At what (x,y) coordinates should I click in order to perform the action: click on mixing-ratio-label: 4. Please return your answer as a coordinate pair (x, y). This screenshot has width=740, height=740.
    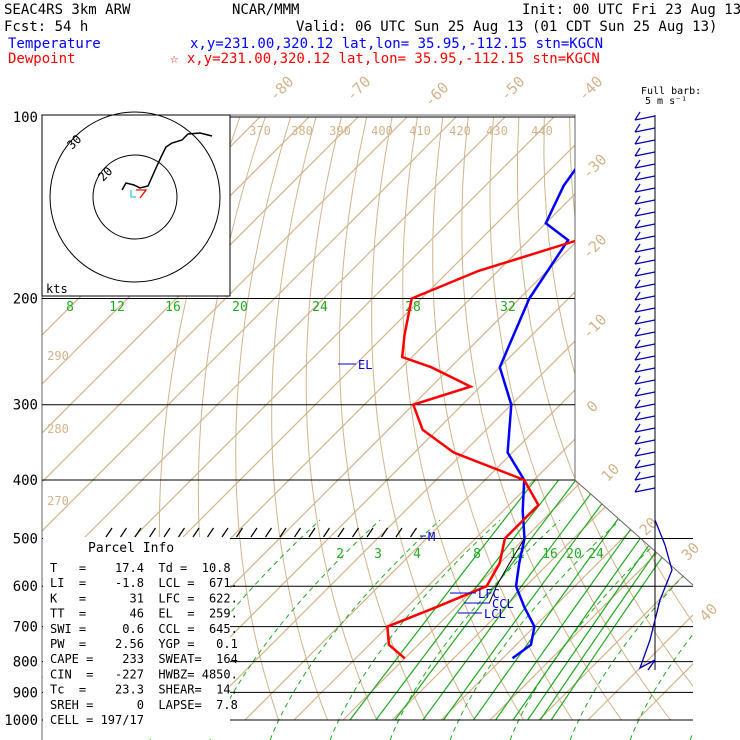
    Looking at the image, I should click on (417, 554).